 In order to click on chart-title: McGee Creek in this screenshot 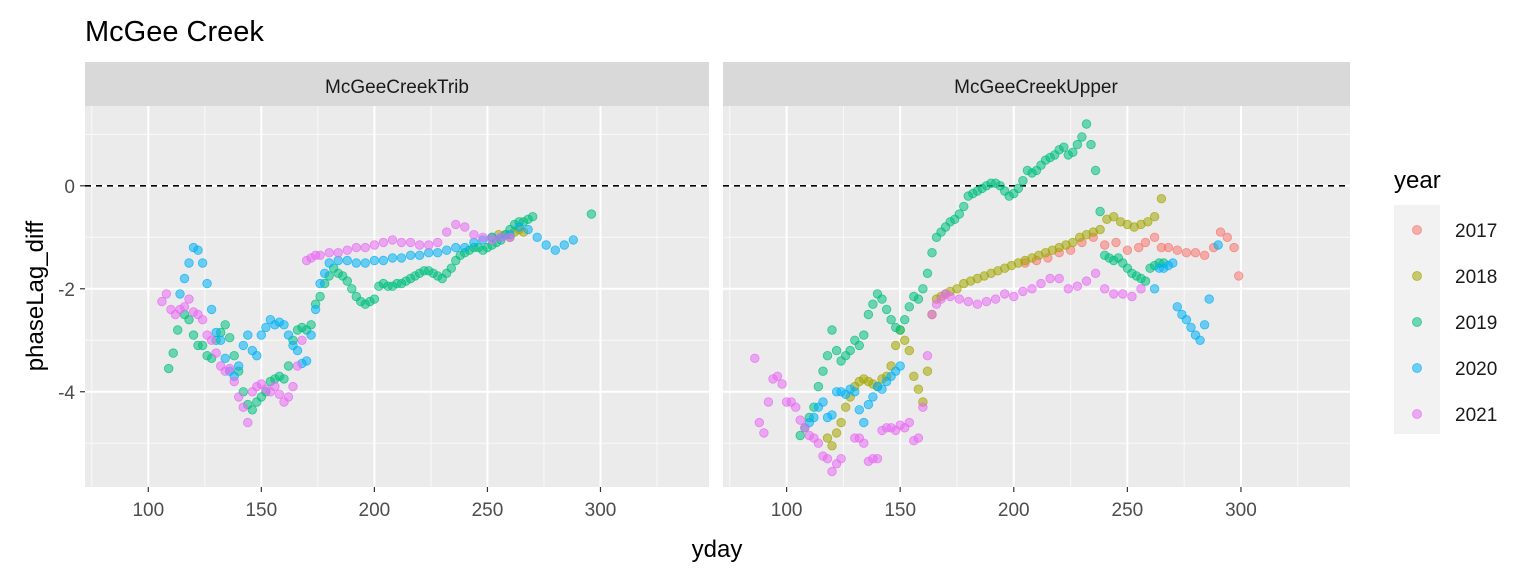, I will do `click(174, 32)`.